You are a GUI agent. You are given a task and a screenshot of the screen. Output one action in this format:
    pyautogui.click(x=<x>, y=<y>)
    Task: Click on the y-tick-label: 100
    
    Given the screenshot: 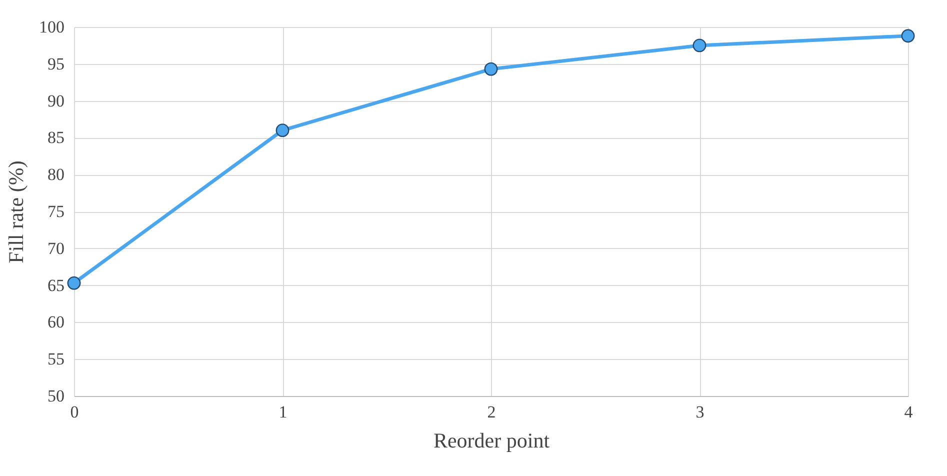 What is the action you would take?
    pyautogui.click(x=51, y=27)
    